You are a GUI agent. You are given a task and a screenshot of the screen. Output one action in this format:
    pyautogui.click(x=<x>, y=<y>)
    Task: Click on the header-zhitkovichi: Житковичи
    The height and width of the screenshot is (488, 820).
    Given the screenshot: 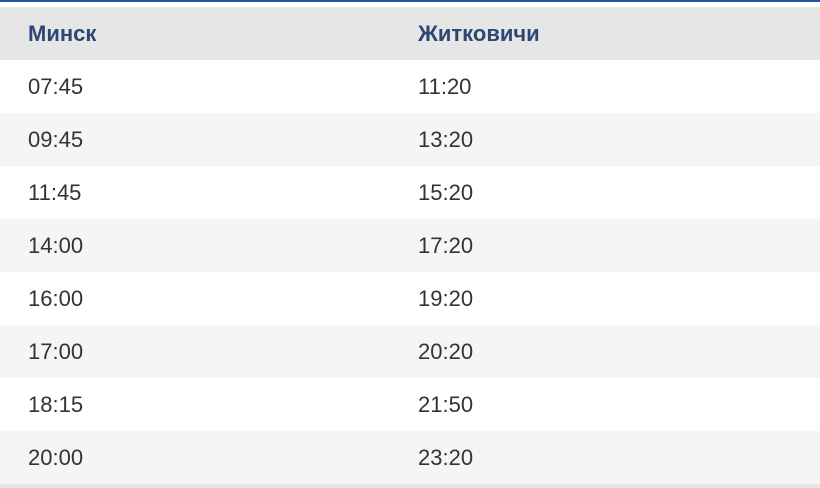 What is the action you would take?
    pyautogui.click(x=605, y=33)
    